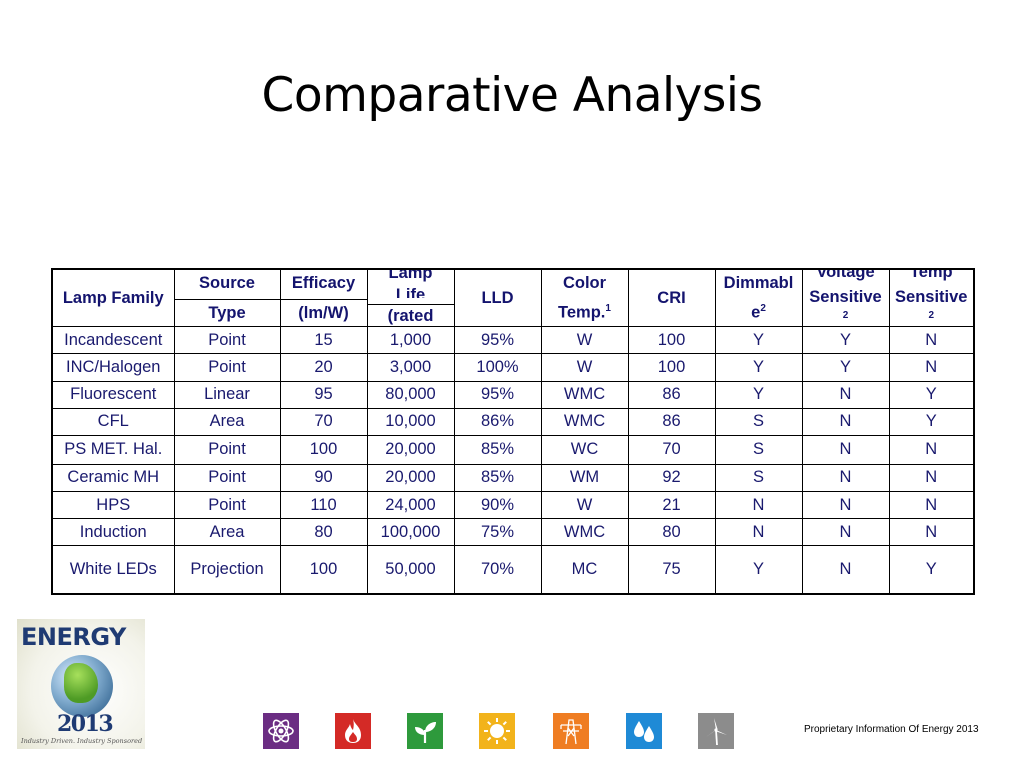 This screenshot has height=768, width=1024. Describe the element at coordinates (671, 570) in the screenshot. I see `cell-cri: 75` at that location.